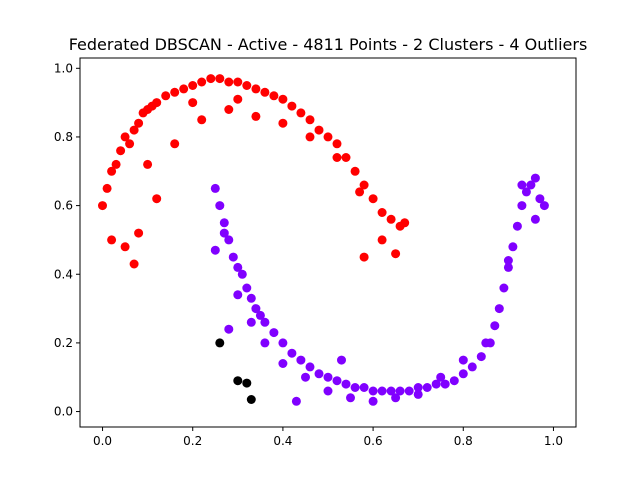 This screenshot has height=480, width=640. I want to click on y-tick-label: 1.0, so click(63, 68).